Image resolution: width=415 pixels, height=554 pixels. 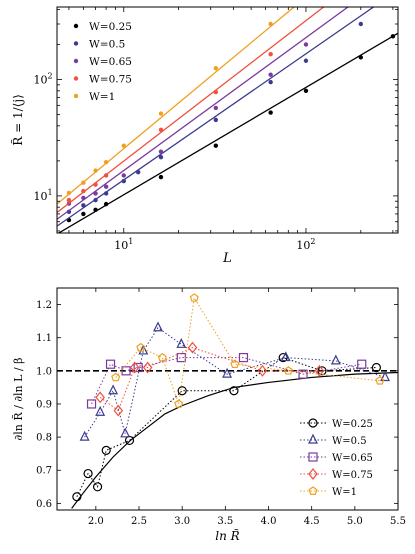 I want to click on x-tick-label: 10¹, so click(x=123, y=244).